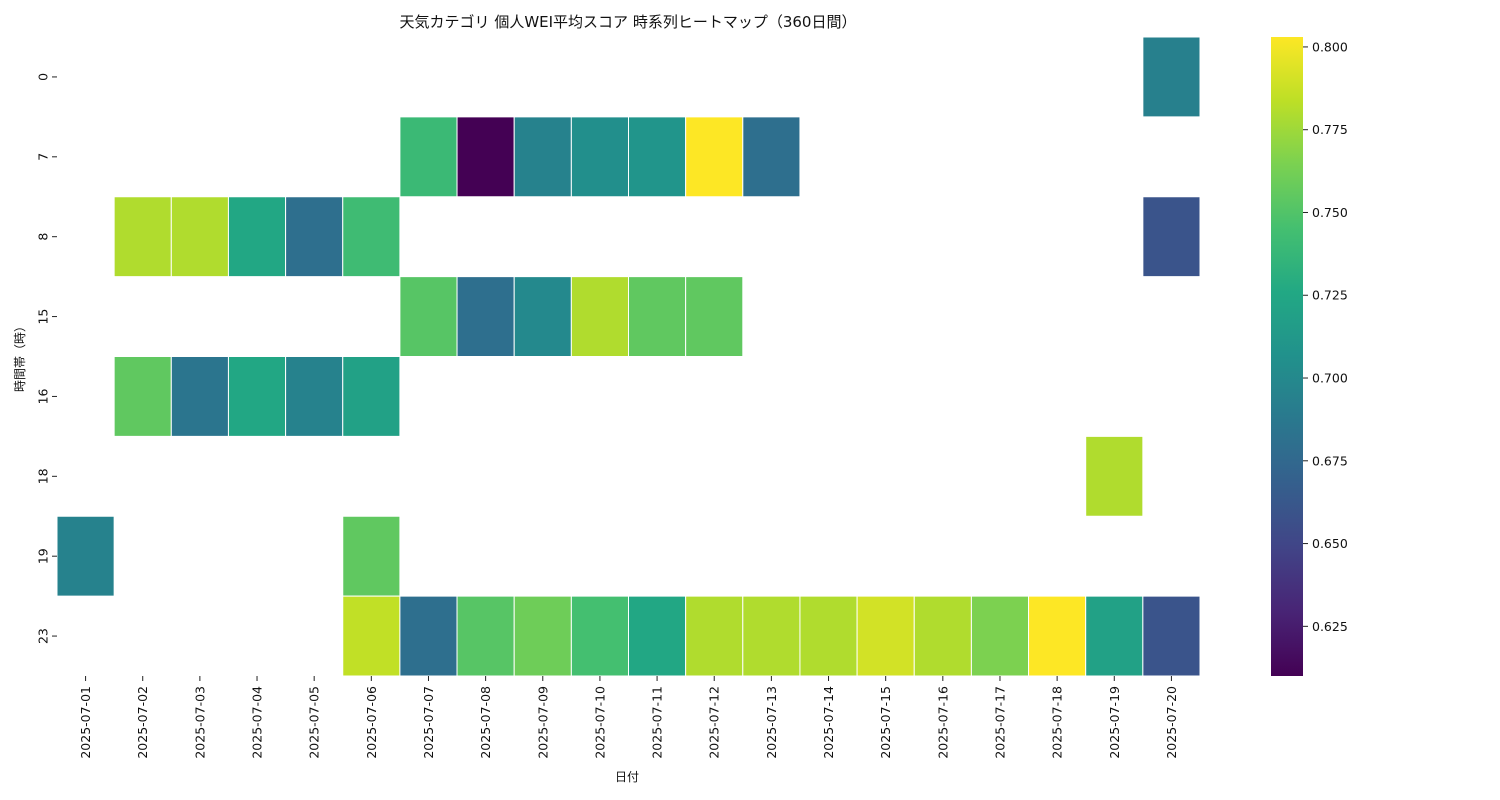 The width and height of the screenshot is (1500, 800). What do you see at coordinates (999, 722) in the screenshot?
I see `x-tick-label: 2025-07-17` at bounding box center [999, 722].